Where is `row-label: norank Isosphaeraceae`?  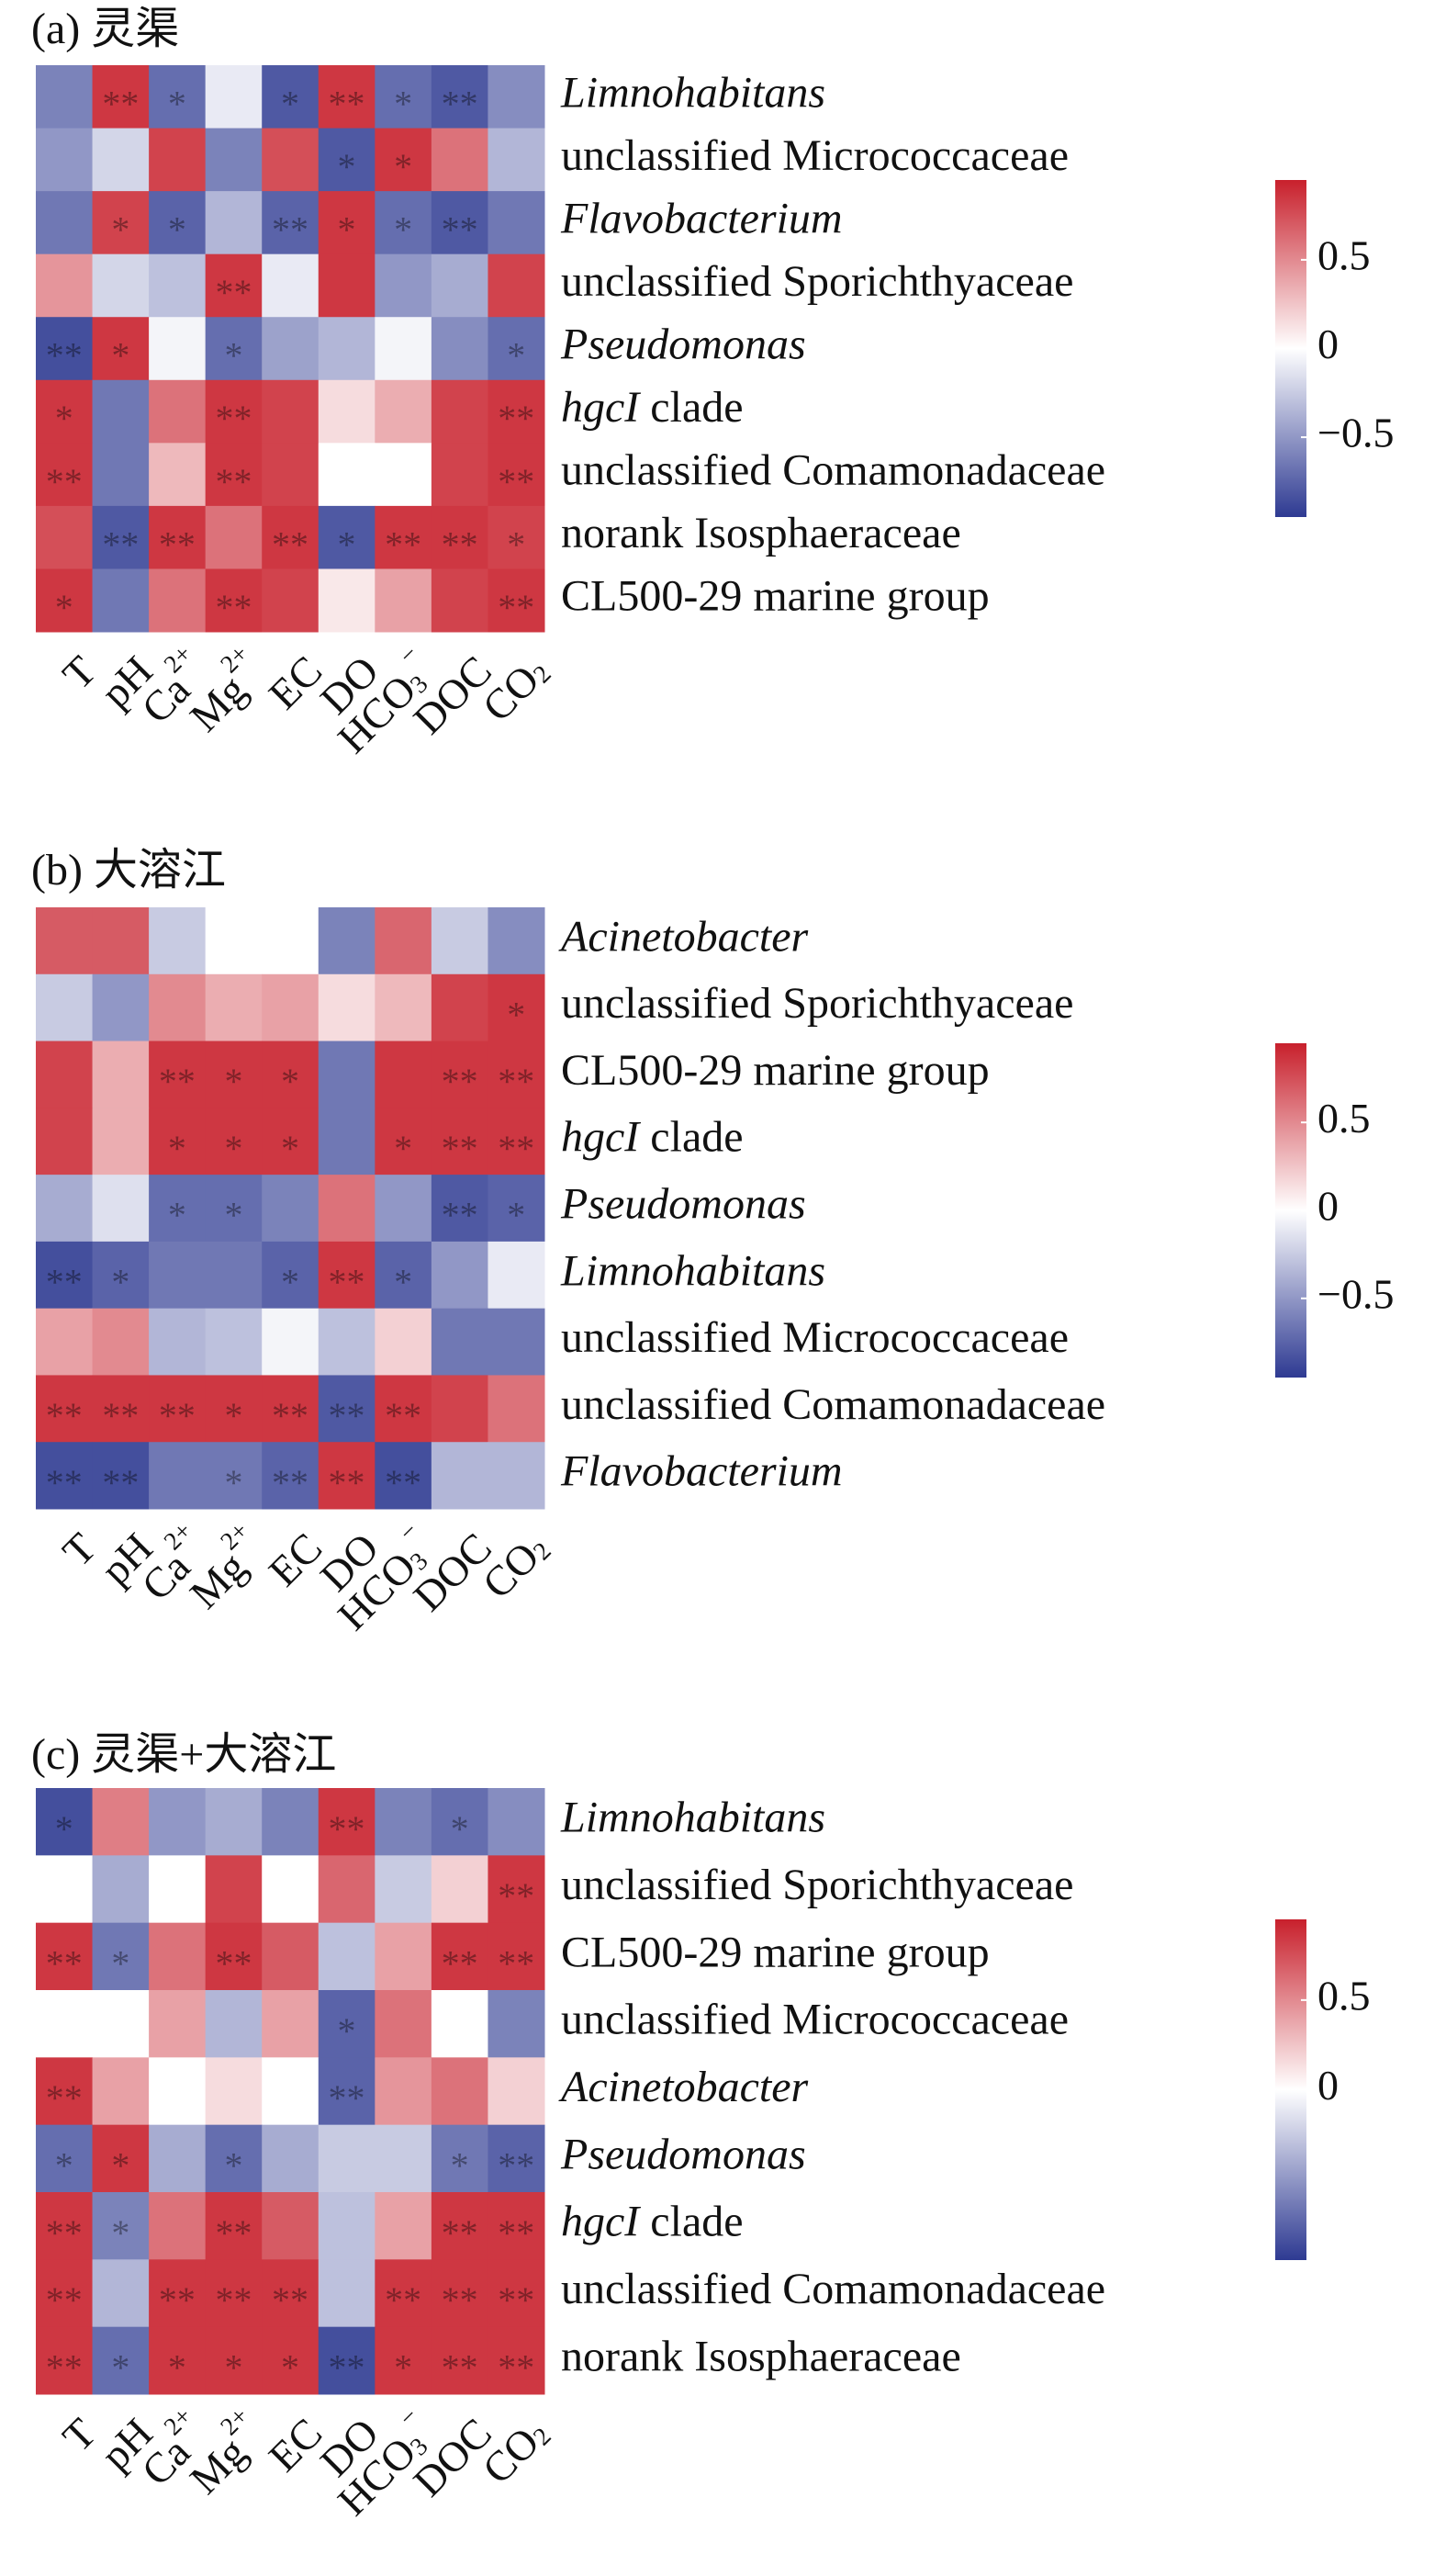 row-label: norank Isosphaeraceae is located at coordinates (761, 533).